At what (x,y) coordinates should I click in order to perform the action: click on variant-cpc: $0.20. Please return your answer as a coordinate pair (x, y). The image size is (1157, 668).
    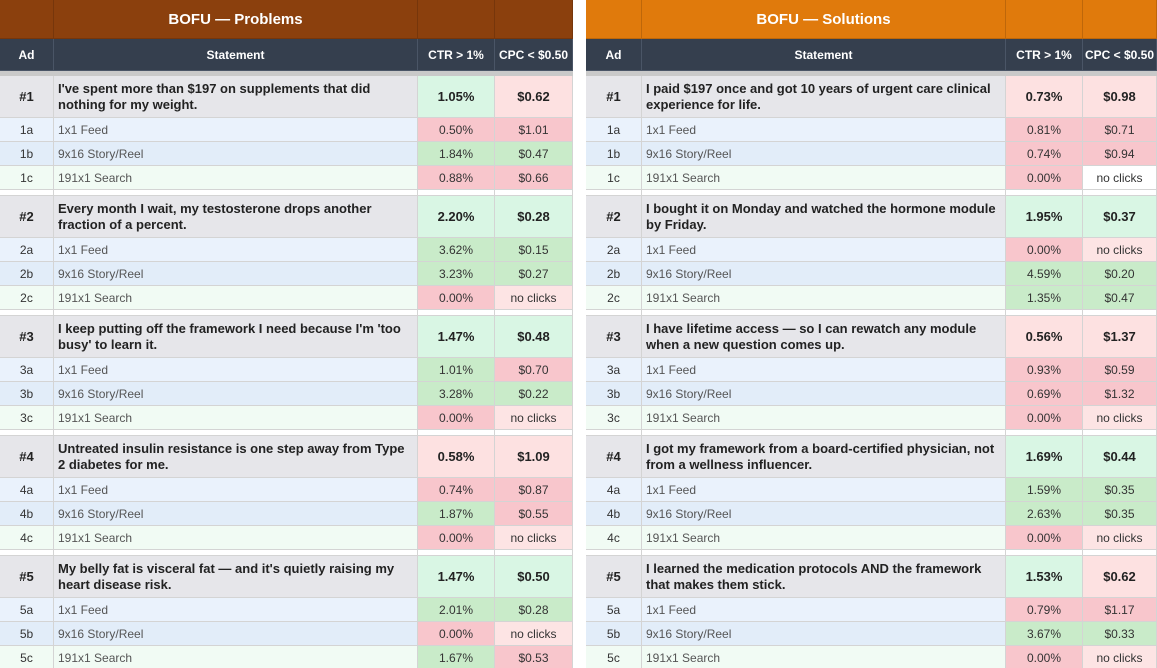
    Looking at the image, I should click on (1120, 274).